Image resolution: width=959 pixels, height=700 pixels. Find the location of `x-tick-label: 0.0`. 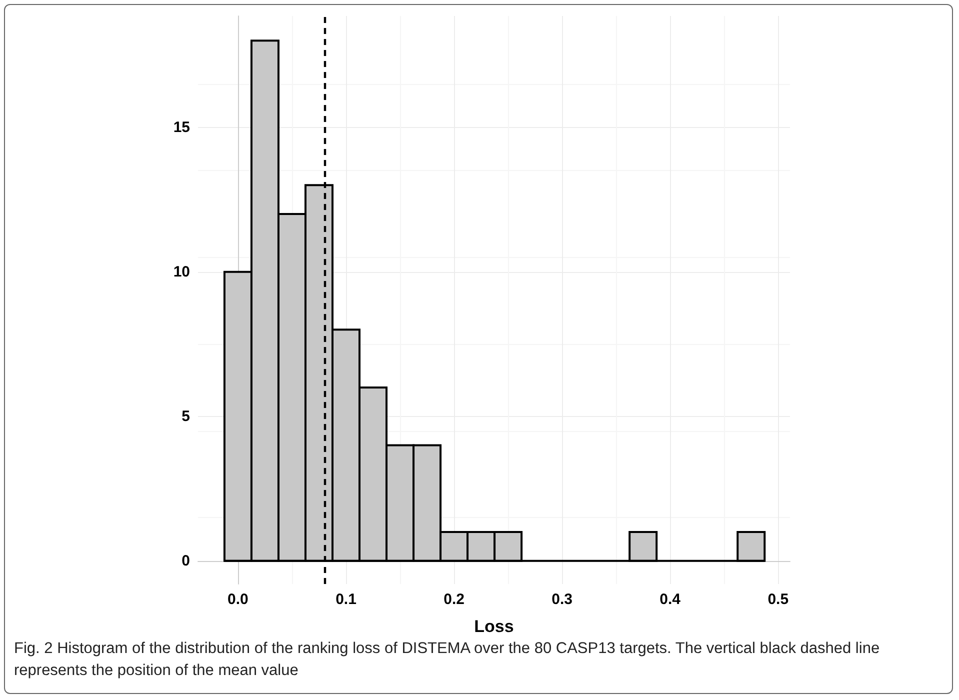

x-tick-label: 0.0 is located at coordinates (238, 599).